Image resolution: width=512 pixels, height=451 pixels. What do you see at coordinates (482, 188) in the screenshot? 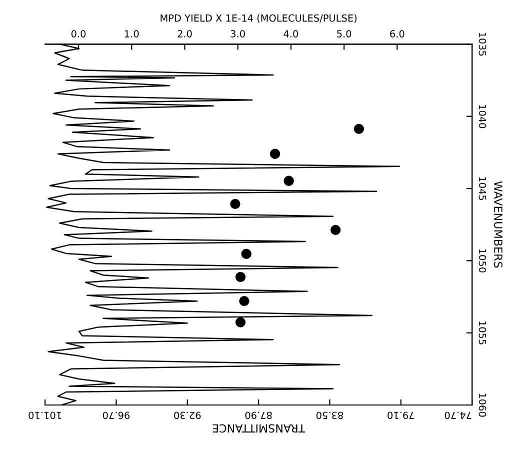
I see `y-tick-label: 1045` at bounding box center [482, 188].